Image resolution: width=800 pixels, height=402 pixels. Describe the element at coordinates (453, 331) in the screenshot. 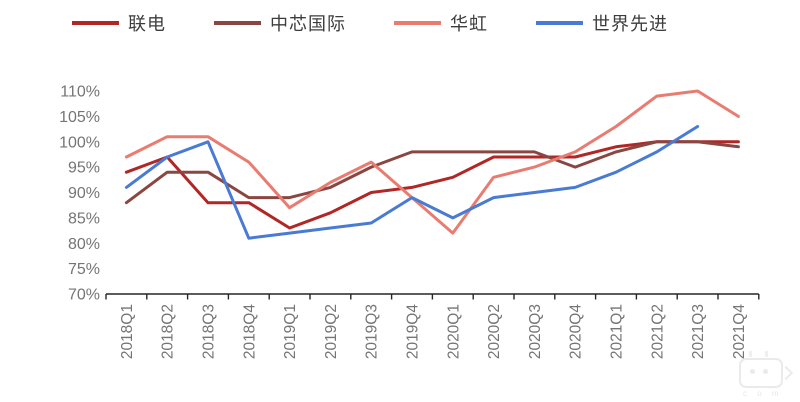

I see `x-tick-label: 2020Q1` at that location.